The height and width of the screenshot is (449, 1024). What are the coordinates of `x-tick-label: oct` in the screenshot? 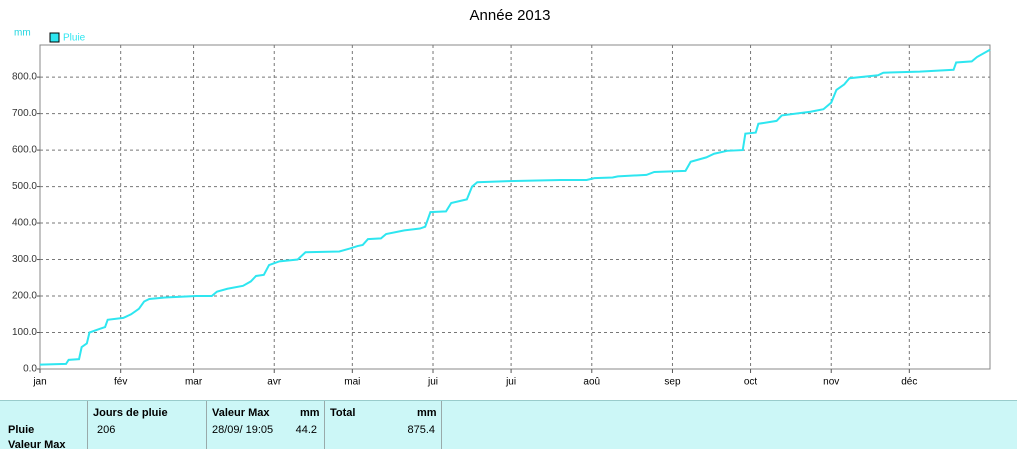 It's located at (751, 382).